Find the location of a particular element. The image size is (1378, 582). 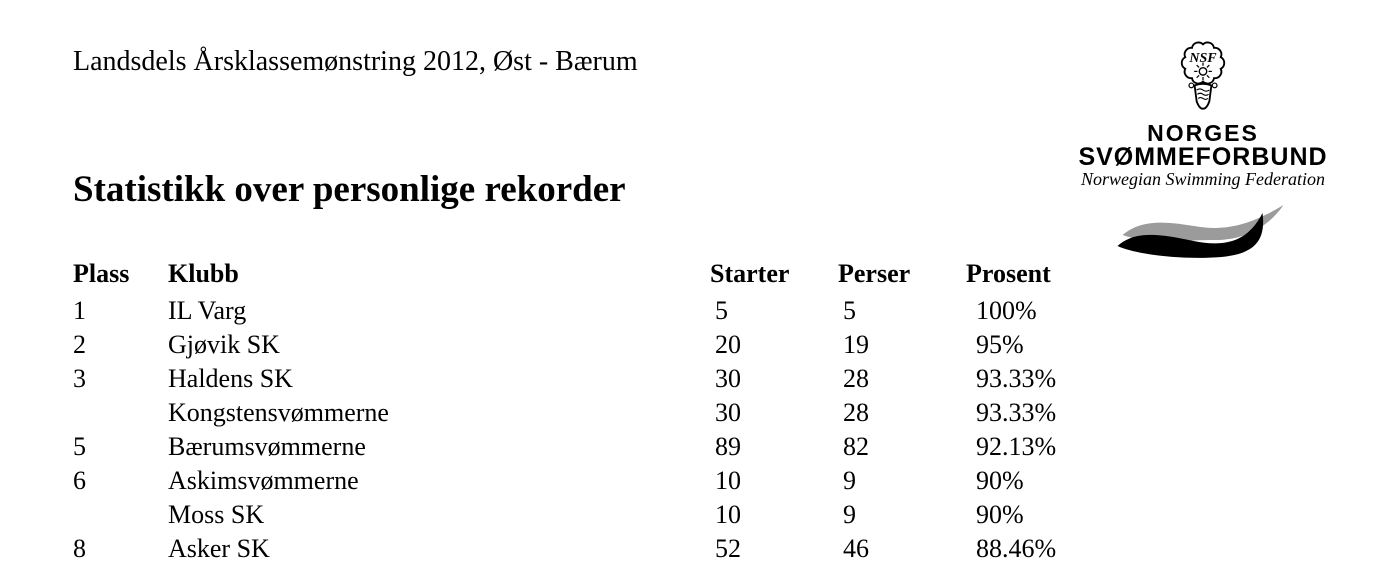

cell-klubb: IL Varg is located at coordinates (207, 310).